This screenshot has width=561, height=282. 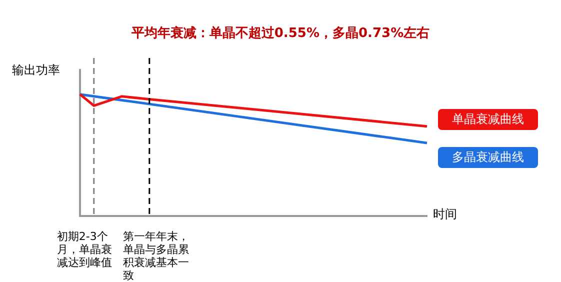 I want to click on y-axis-title: 输出功率, so click(x=36, y=70).